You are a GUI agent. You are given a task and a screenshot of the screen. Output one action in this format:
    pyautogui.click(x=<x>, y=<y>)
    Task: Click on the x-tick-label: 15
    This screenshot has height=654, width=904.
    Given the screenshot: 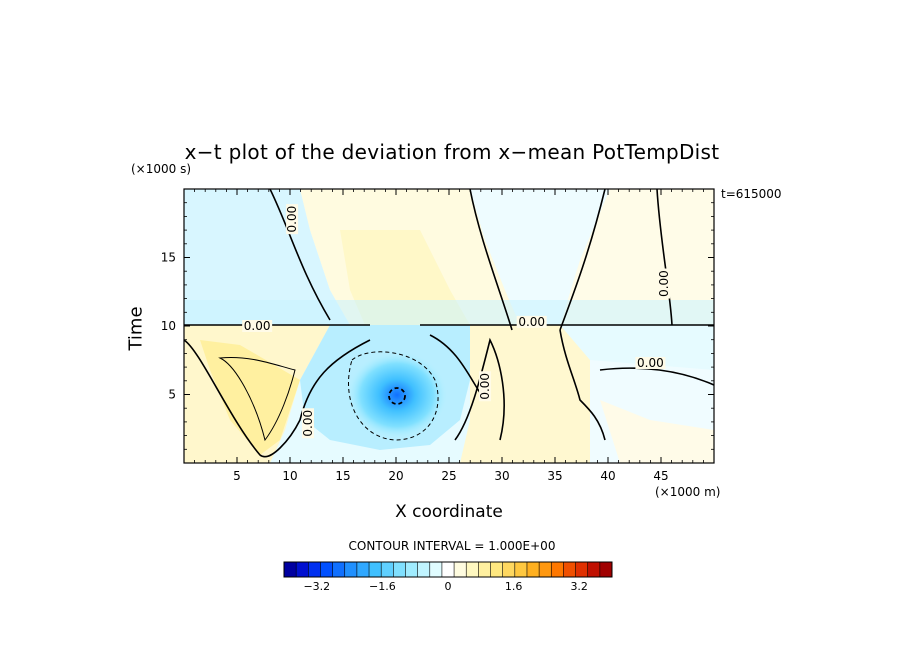 What is the action you would take?
    pyautogui.click(x=342, y=476)
    